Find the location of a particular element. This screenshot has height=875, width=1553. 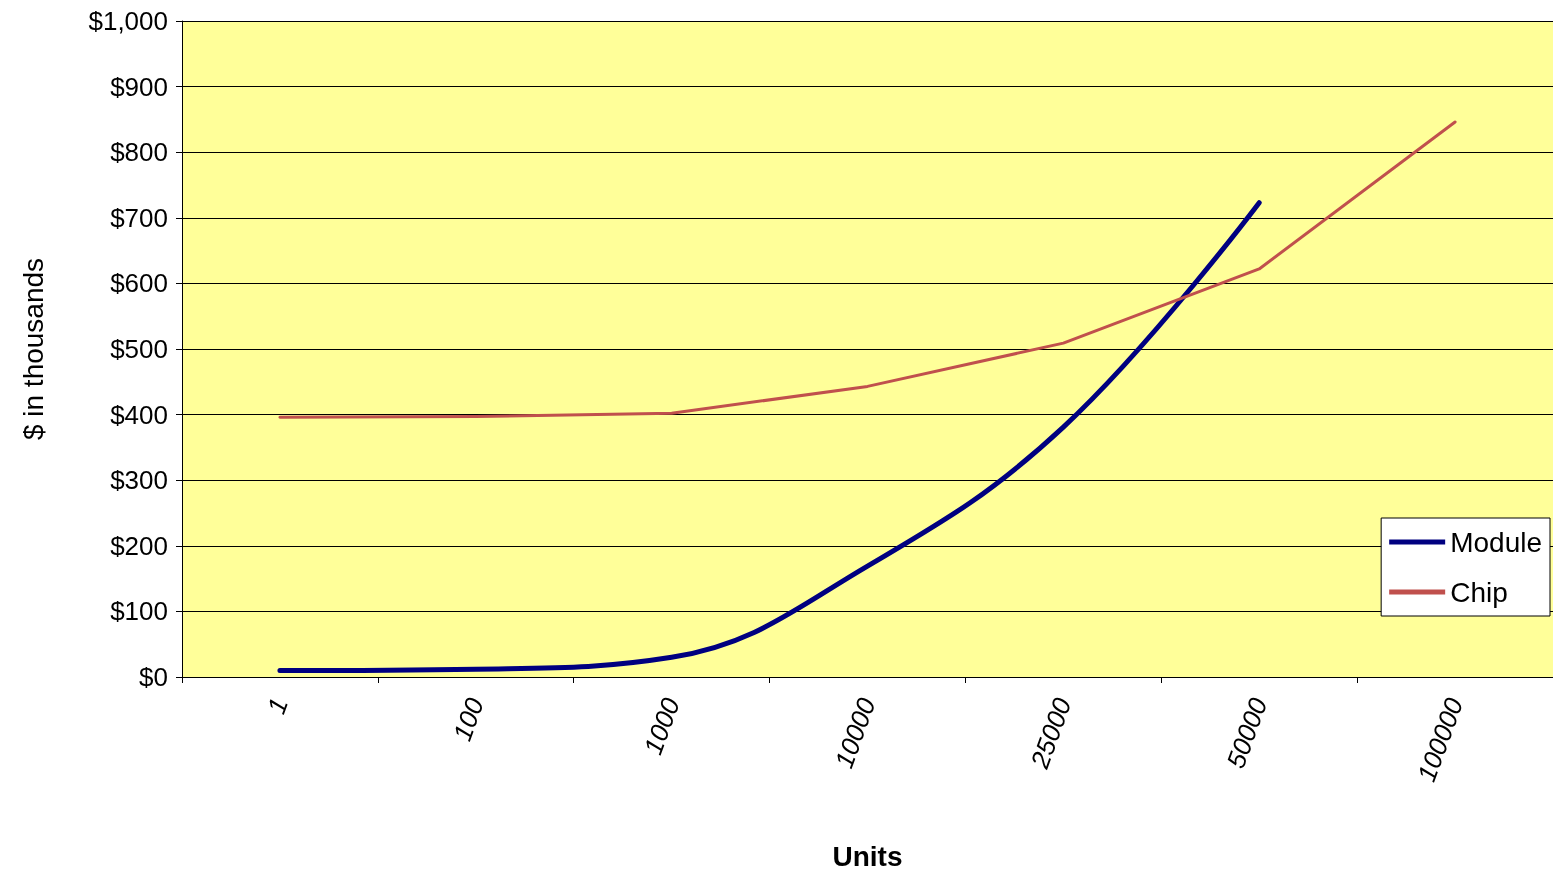

y-tick-label: $1,000 is located at coordinates (128, 21).